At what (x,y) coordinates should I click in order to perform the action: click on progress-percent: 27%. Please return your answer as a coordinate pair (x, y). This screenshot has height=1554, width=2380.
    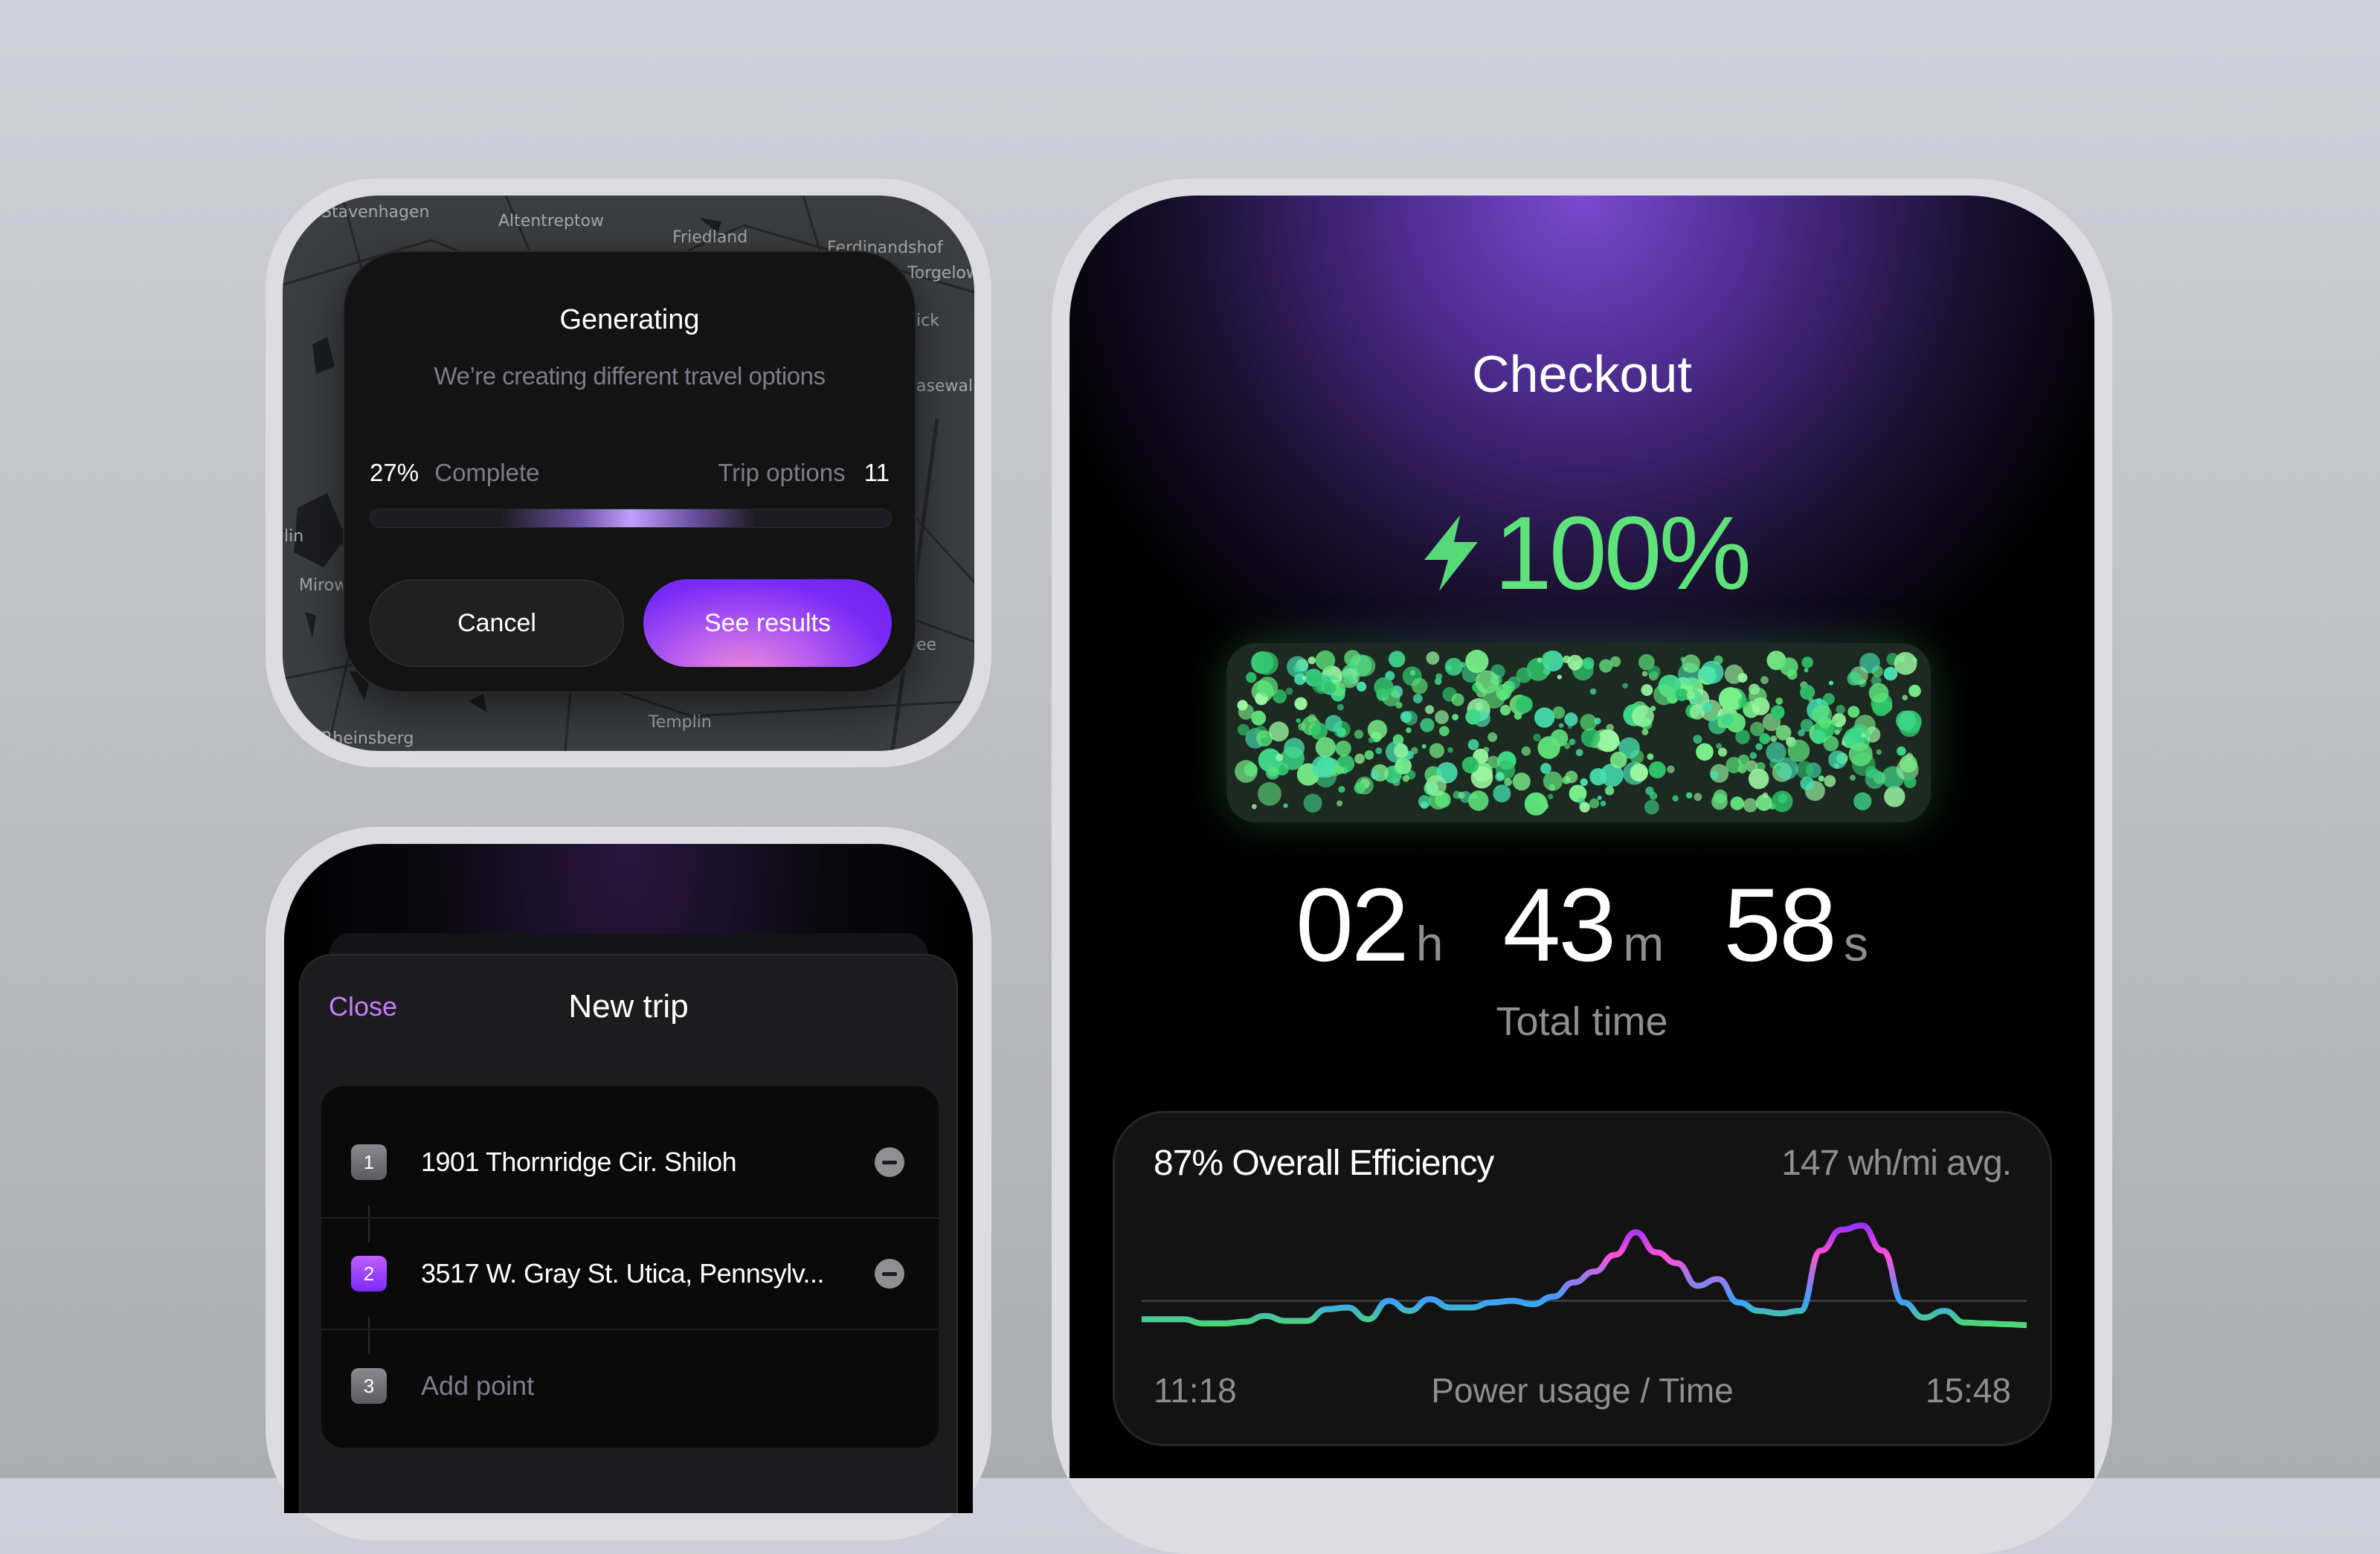
    Looking at the image, I should click on (394, 472).